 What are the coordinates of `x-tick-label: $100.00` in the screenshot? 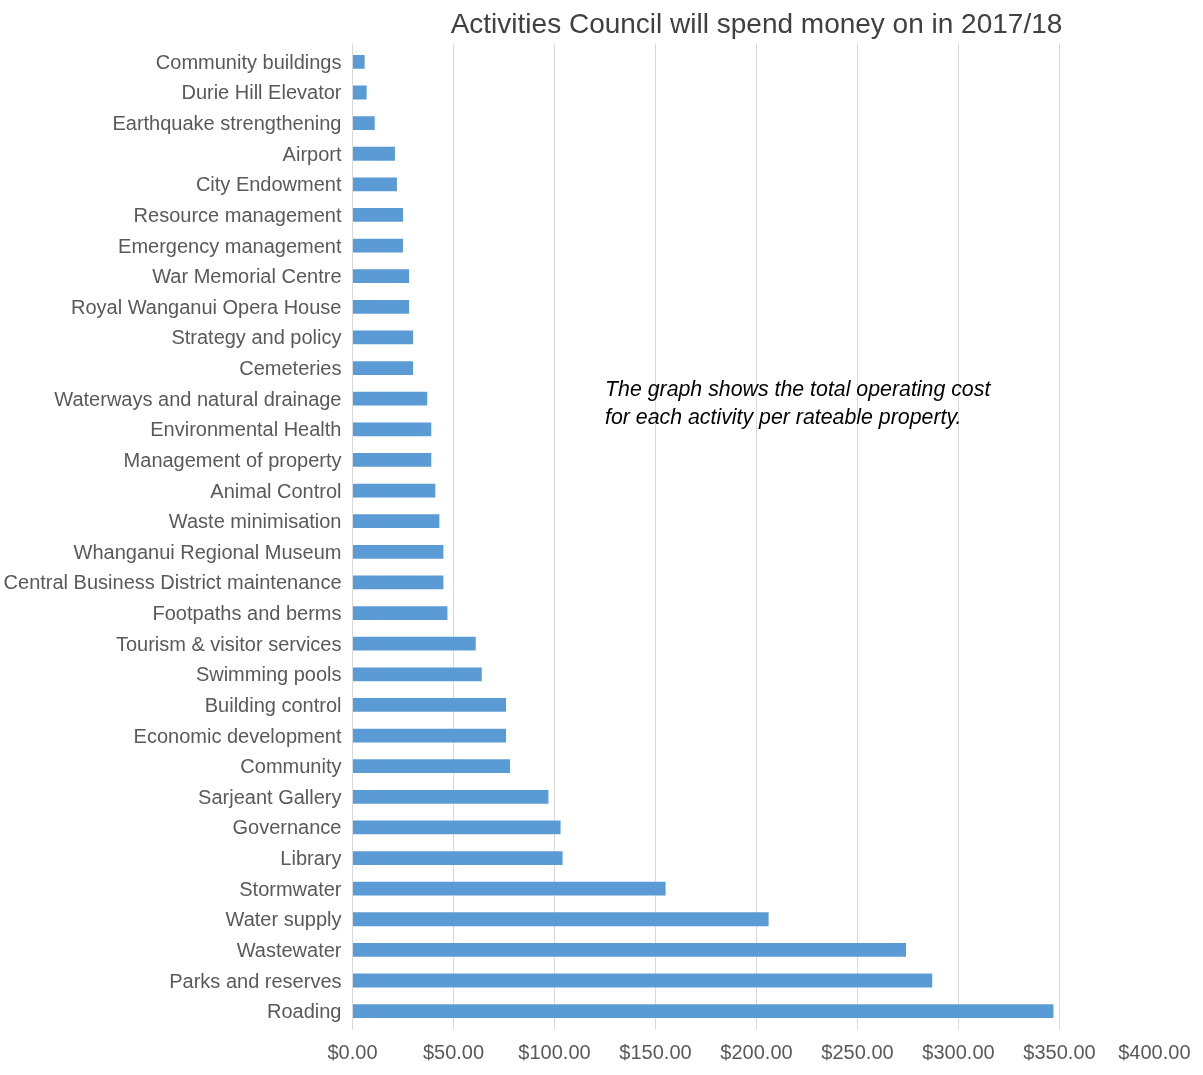 It's located at (554, 1051).